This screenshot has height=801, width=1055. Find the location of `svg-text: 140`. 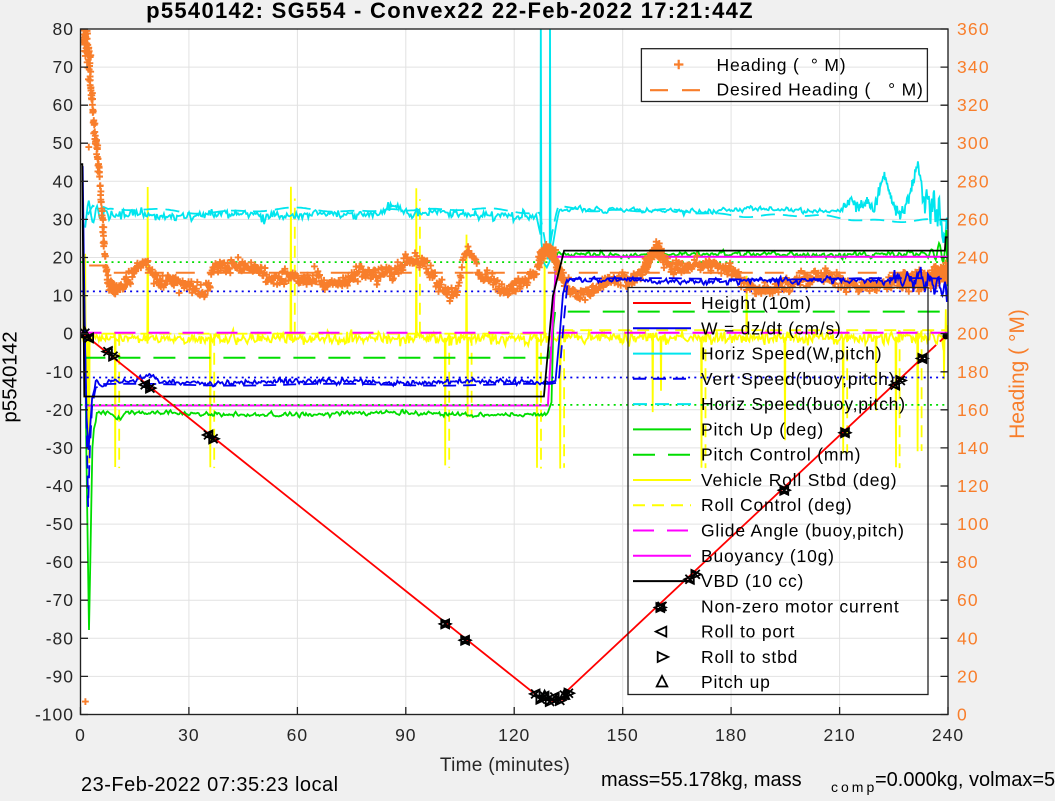

svg-text: 140 is located at coordinates (973, 448).